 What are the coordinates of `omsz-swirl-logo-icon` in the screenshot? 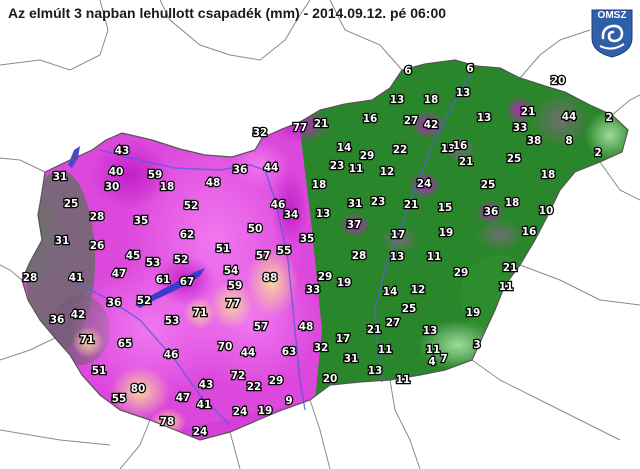 It's located at (612, 33).